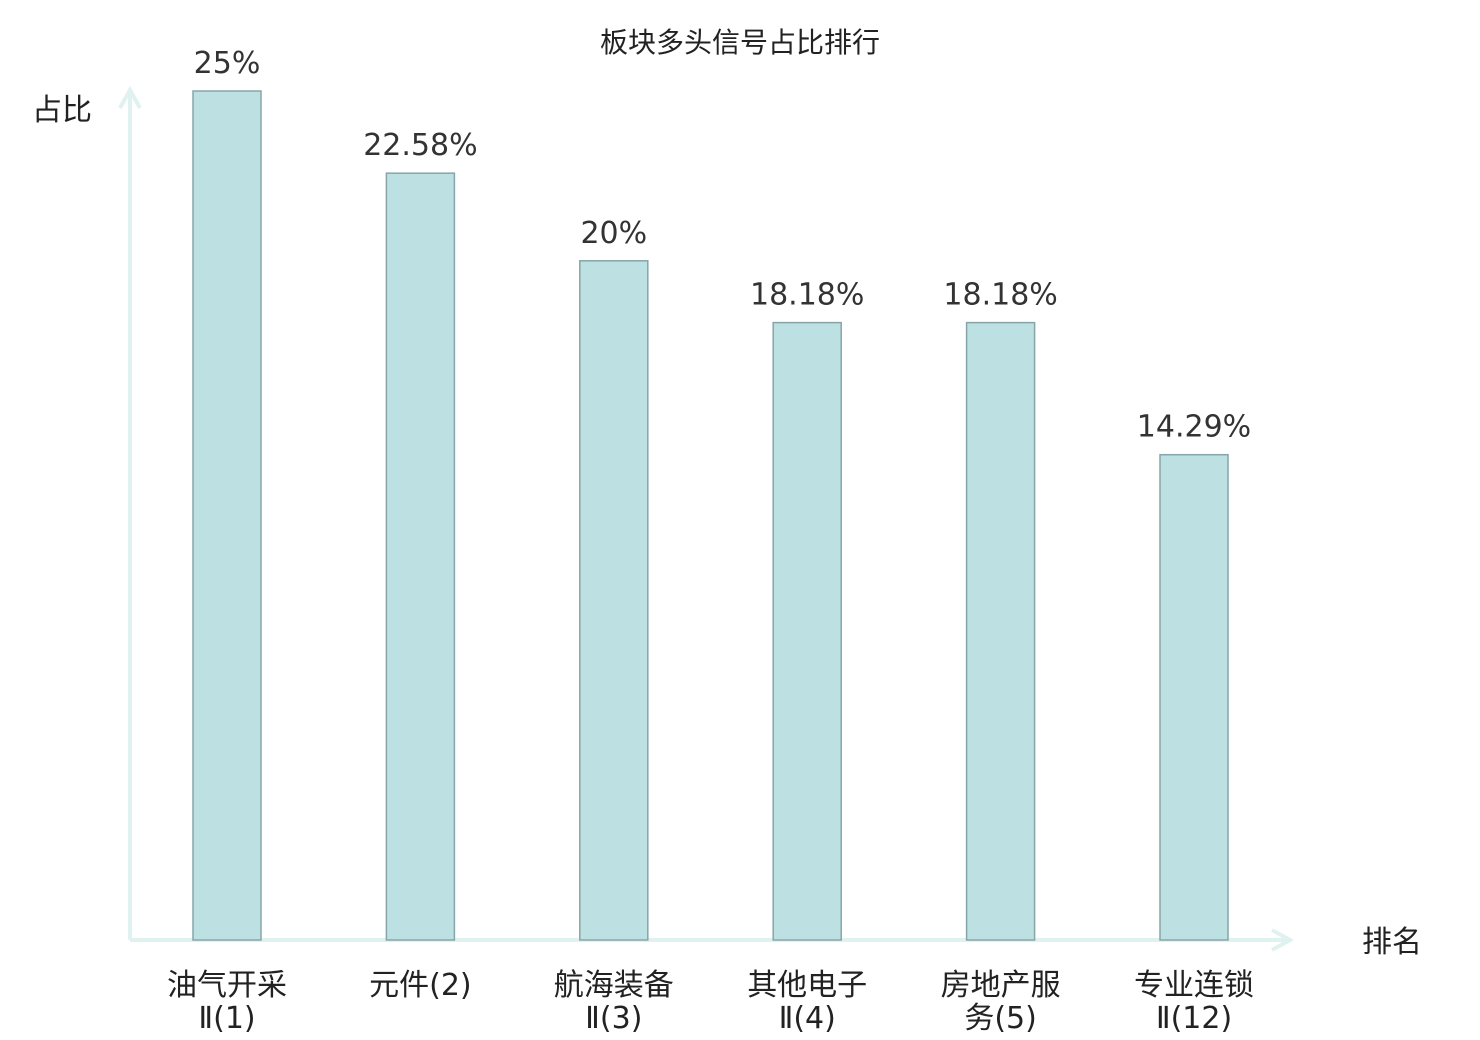  What do you see at coordinates (1194, 427) in the screenshot?
I see `value-label: 14.29%` at bounding box center [1194, 427].